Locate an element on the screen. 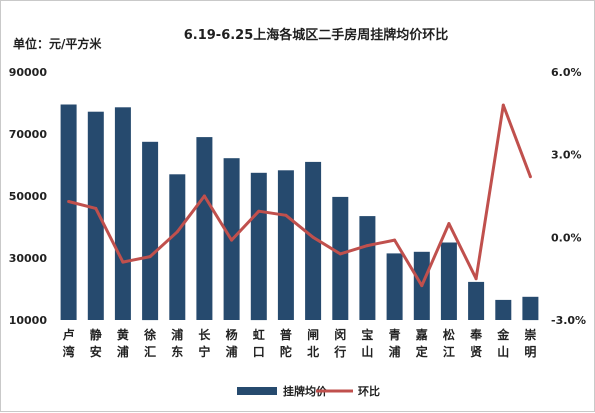  left-tick-label: 30000 is located at coordinates (28, 258).